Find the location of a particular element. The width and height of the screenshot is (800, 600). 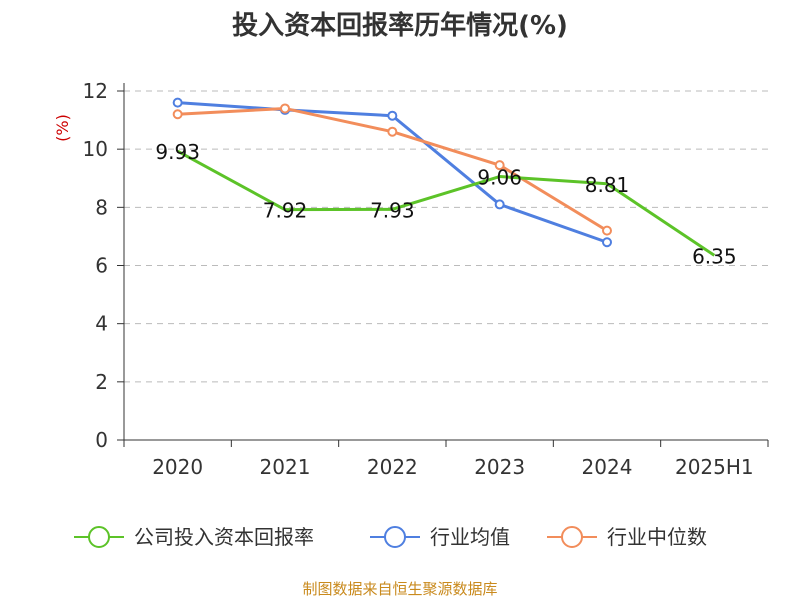

legend-label: 行业中位数 is located at coordinates (657, 537).